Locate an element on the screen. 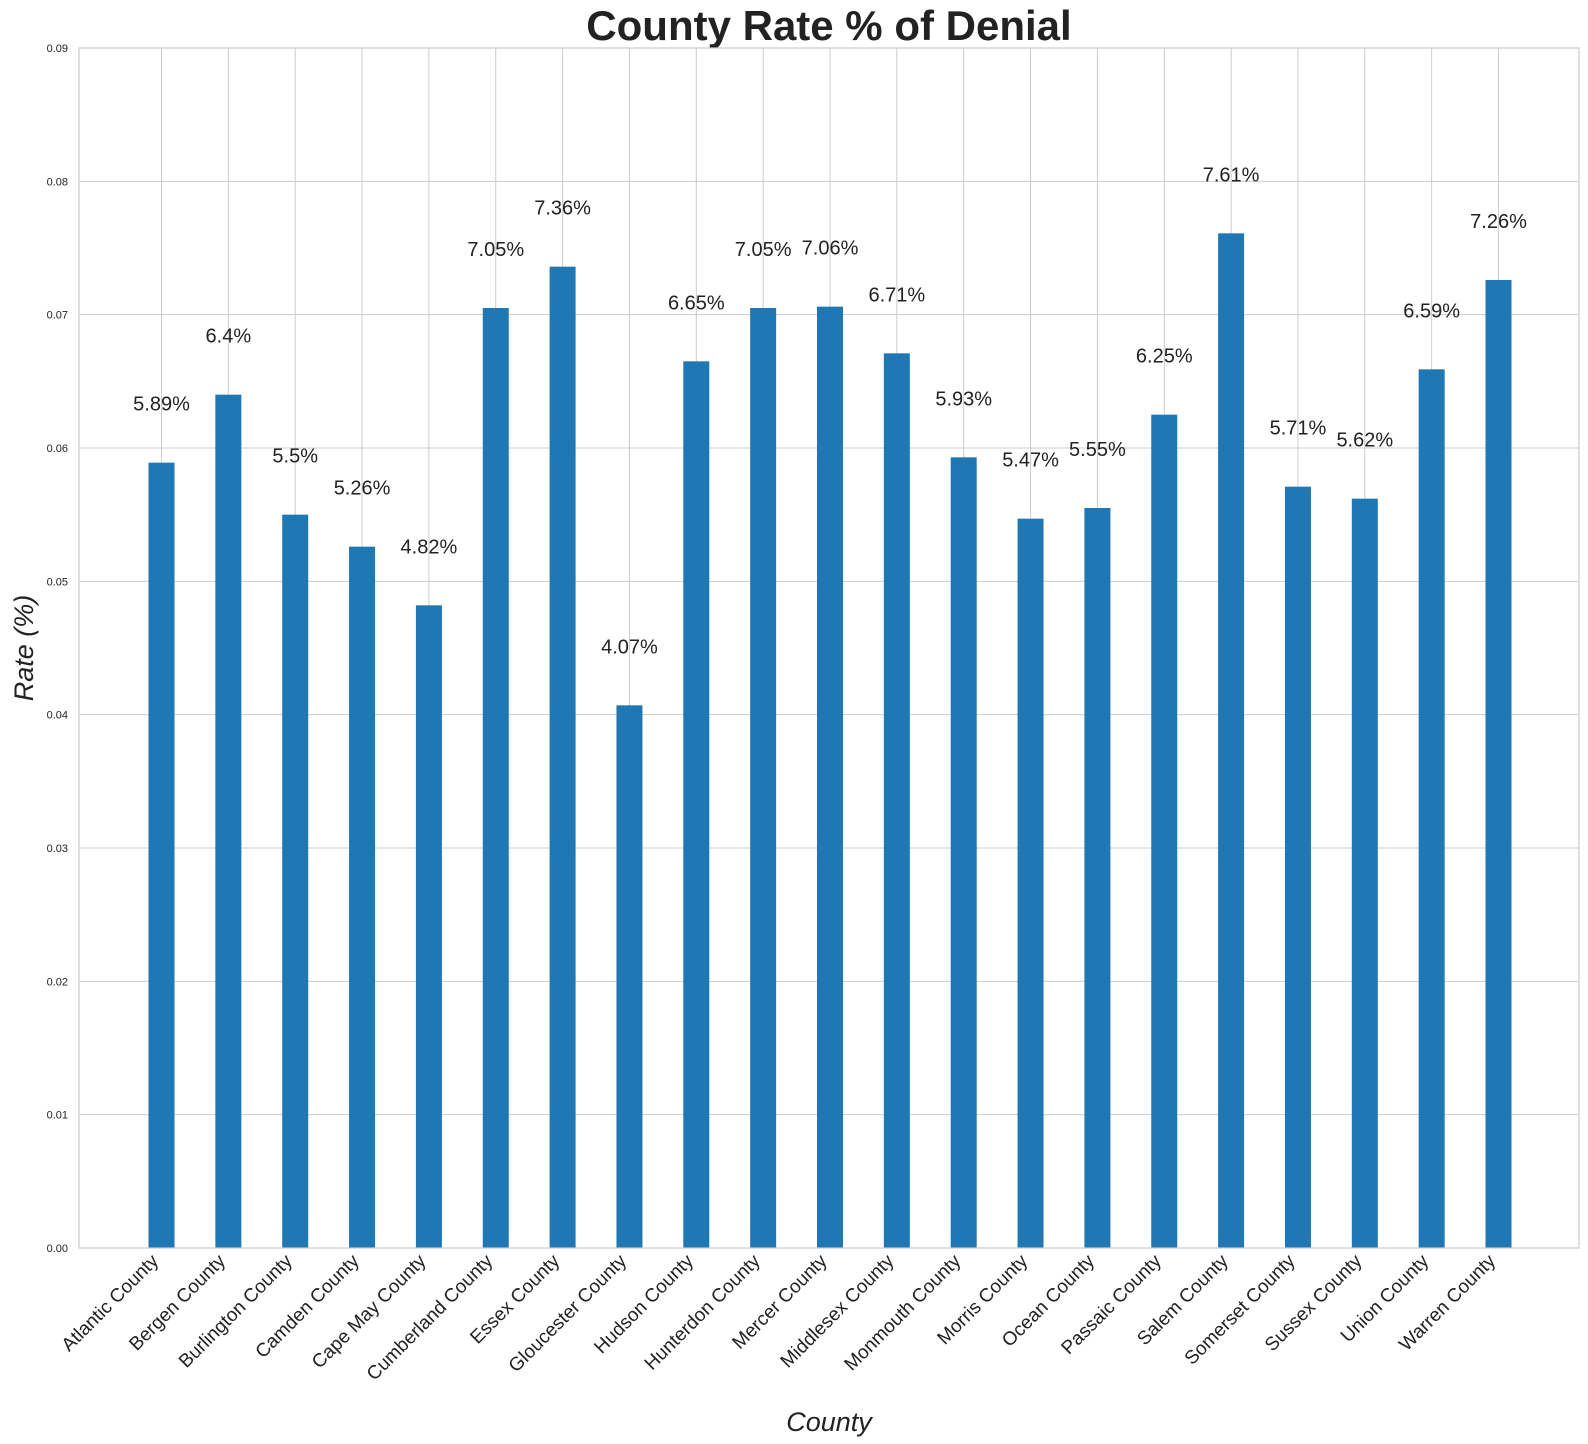 Image resolution: width=1588 pixels, height=1444 pixels. y-tick-label: 0.08 is located at coordinates (57, 182).